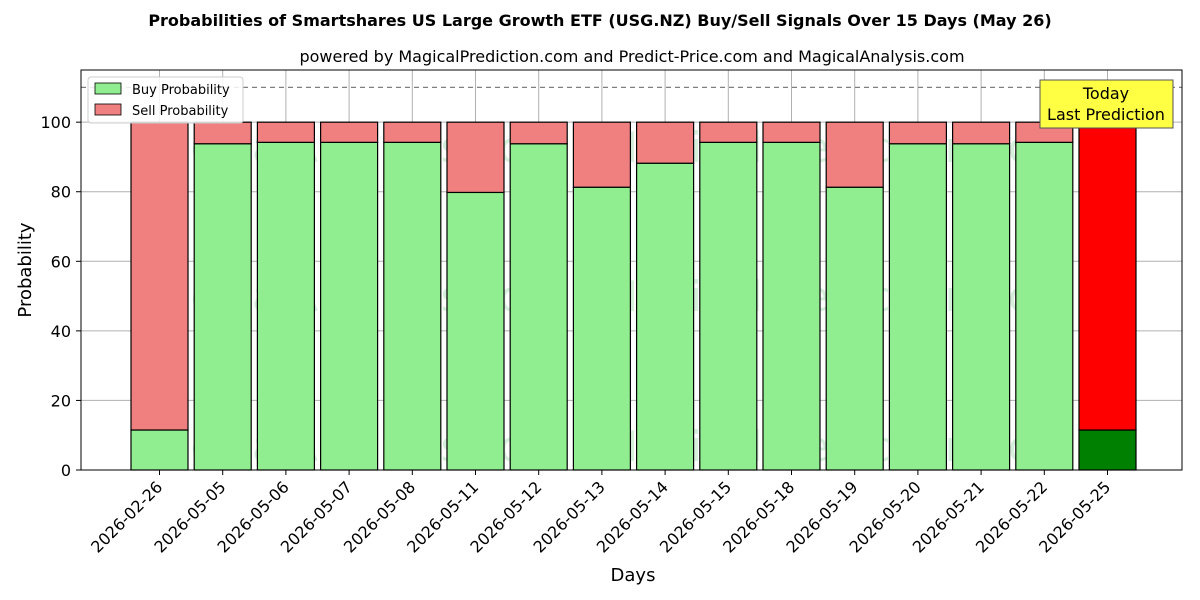 Image resolution: width=1200 pixels, height=600 pixels. I want to click on y-tick-label: 80, so click(61, 192).